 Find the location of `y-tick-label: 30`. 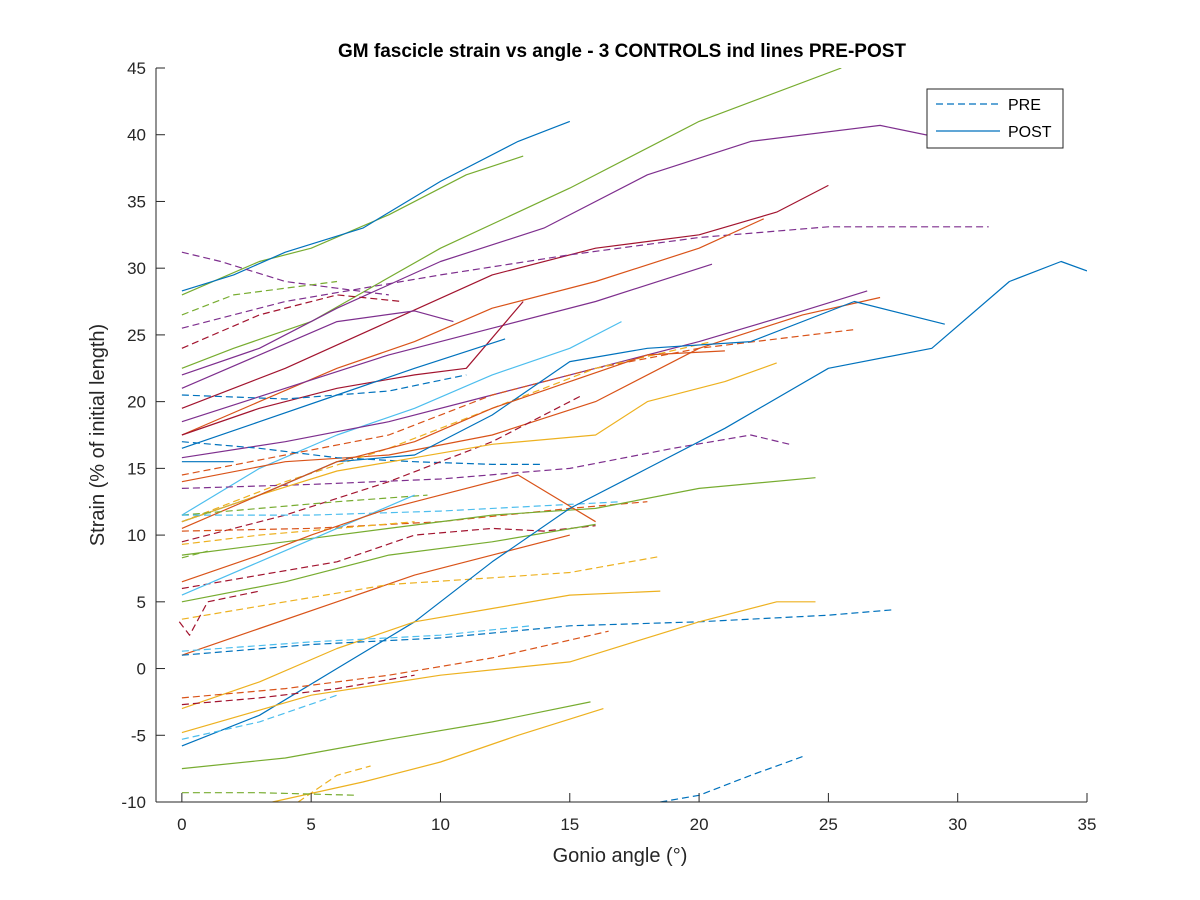

y-tick-label: 30 is located at coordinates (136, 268).